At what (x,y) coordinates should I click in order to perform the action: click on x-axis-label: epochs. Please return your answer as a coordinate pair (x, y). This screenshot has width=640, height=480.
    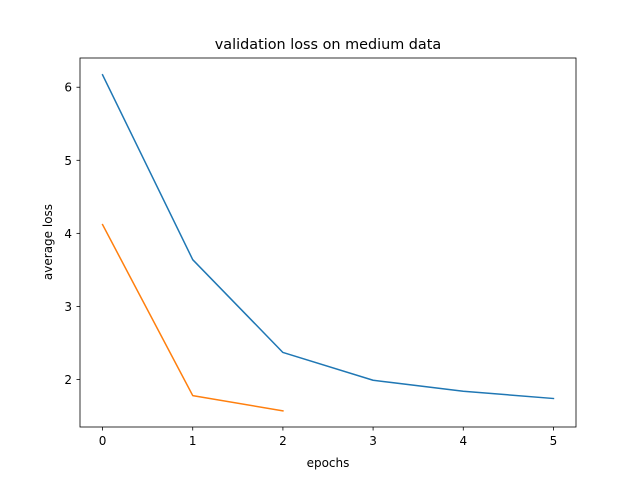
    Looking at the image, I should click on (328, 463).